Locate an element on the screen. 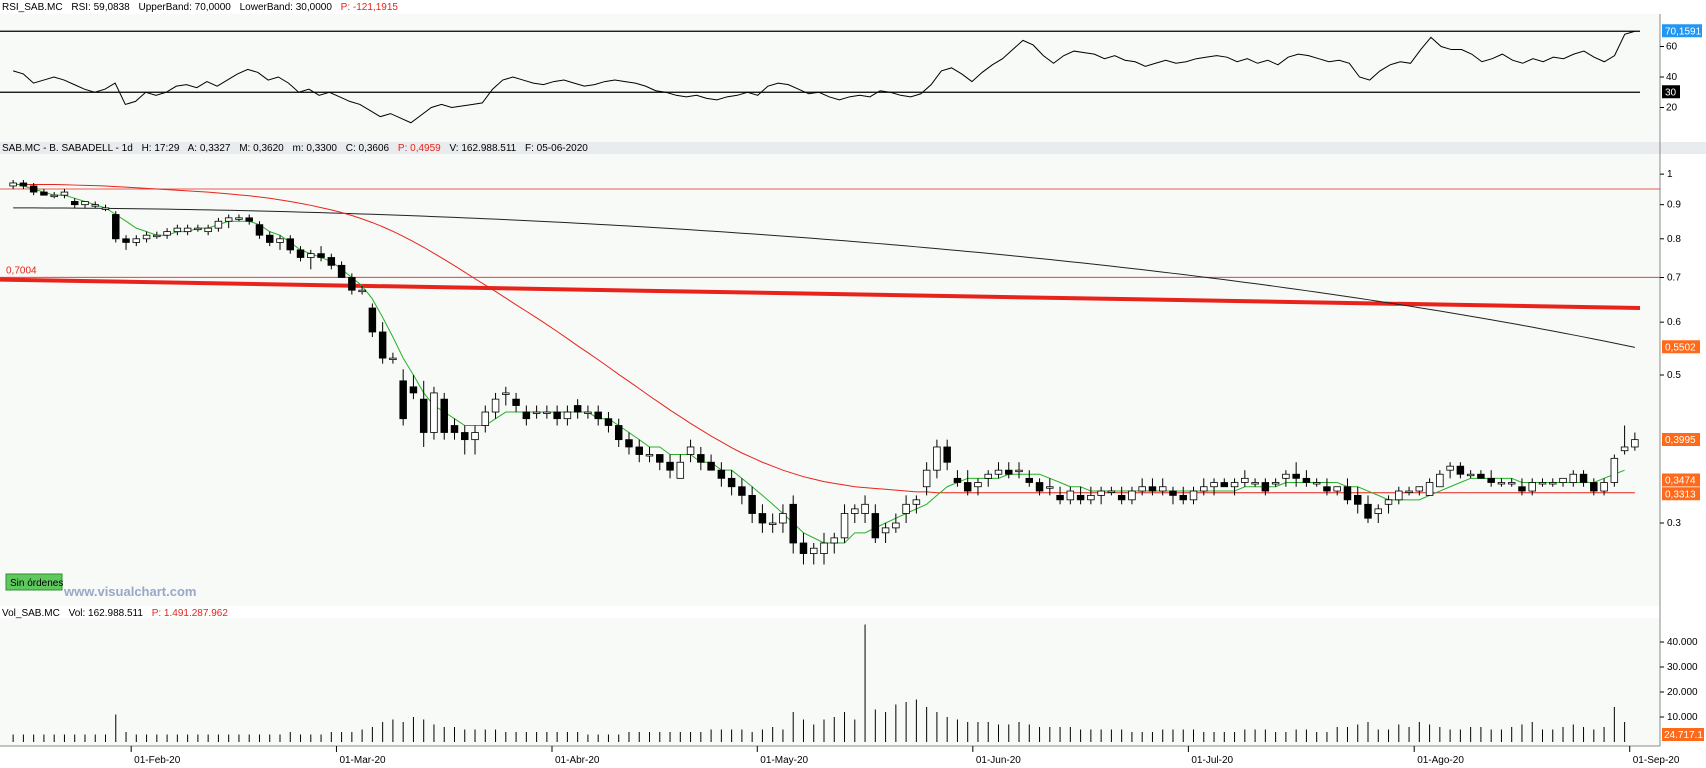  vol-last-label: 24.717.1 is located at coordinates (1683, 735).